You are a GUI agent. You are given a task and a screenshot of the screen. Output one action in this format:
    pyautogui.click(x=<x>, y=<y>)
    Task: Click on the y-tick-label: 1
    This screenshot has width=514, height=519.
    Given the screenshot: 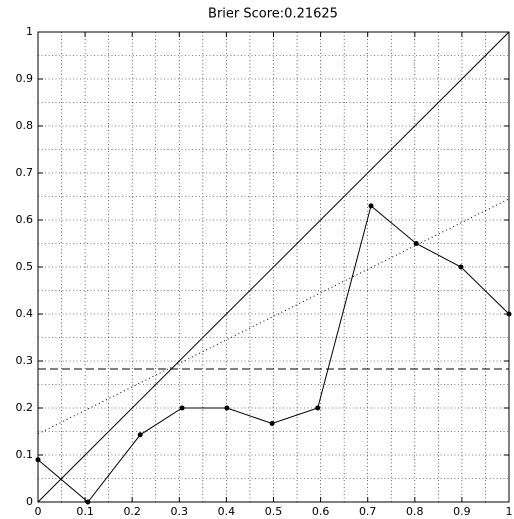 What is the action you would take?
    pyautogui.click(x=29, y=31)
    